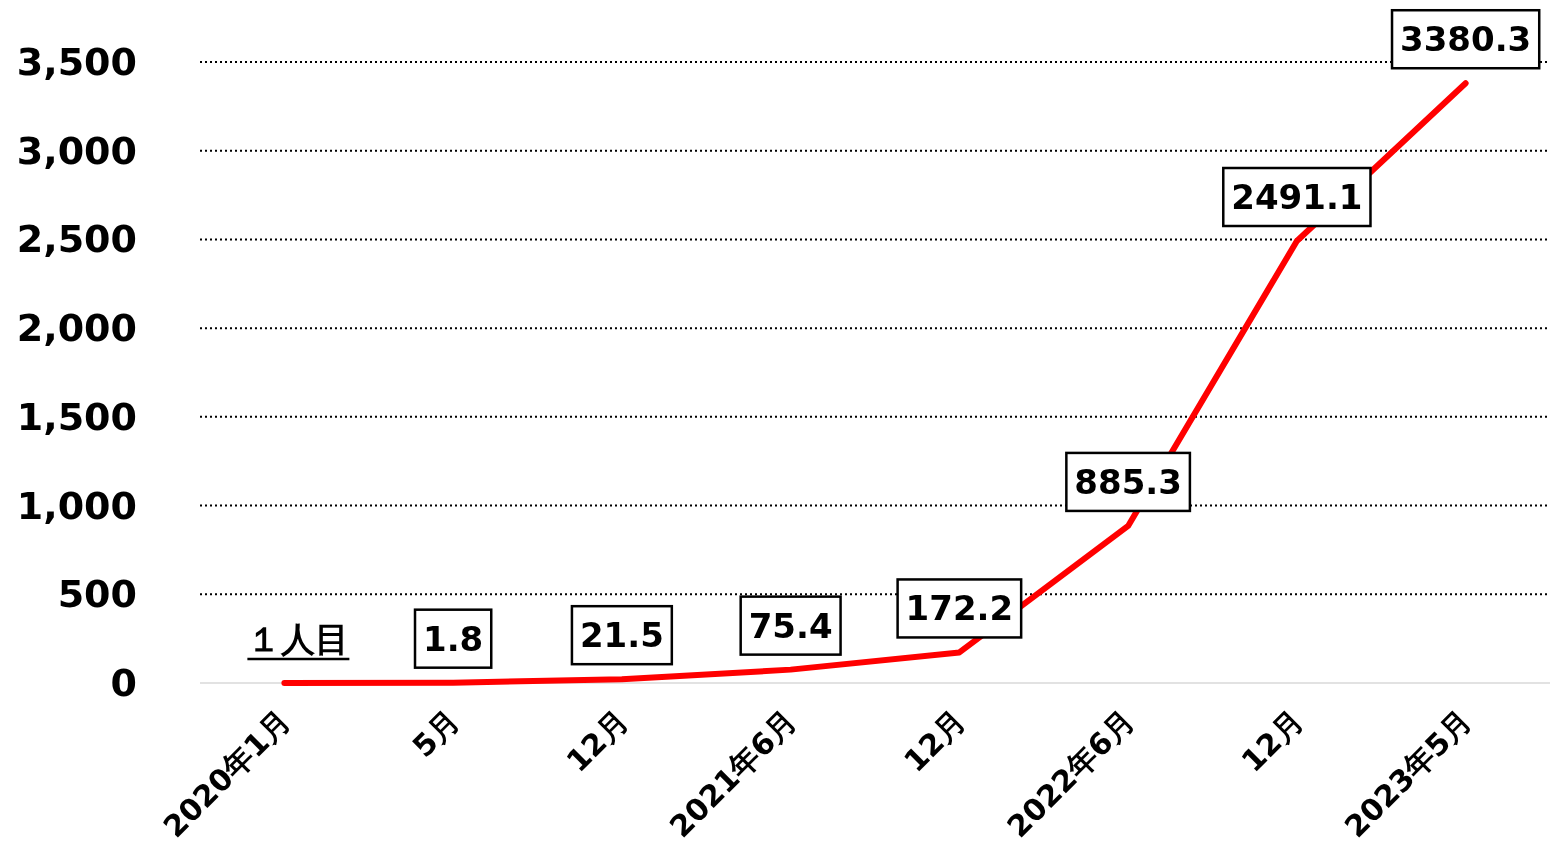 The width and height of the screenshot is (1550, 860). Describe the element at coordinates (621, 635) in the screenshot. I see `data-label: 21.5` at that location.